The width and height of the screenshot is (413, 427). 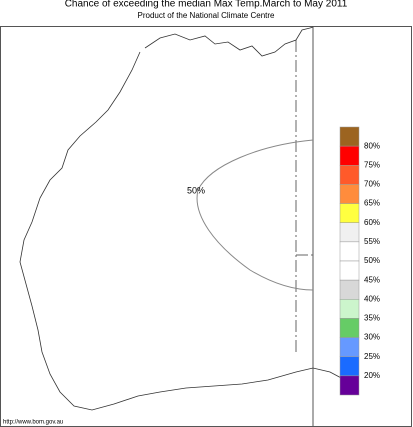 What do you see at coordinates (372, 164) in the screenshot?
I see `legend-label: 75%` at bounding box center [372, 164].